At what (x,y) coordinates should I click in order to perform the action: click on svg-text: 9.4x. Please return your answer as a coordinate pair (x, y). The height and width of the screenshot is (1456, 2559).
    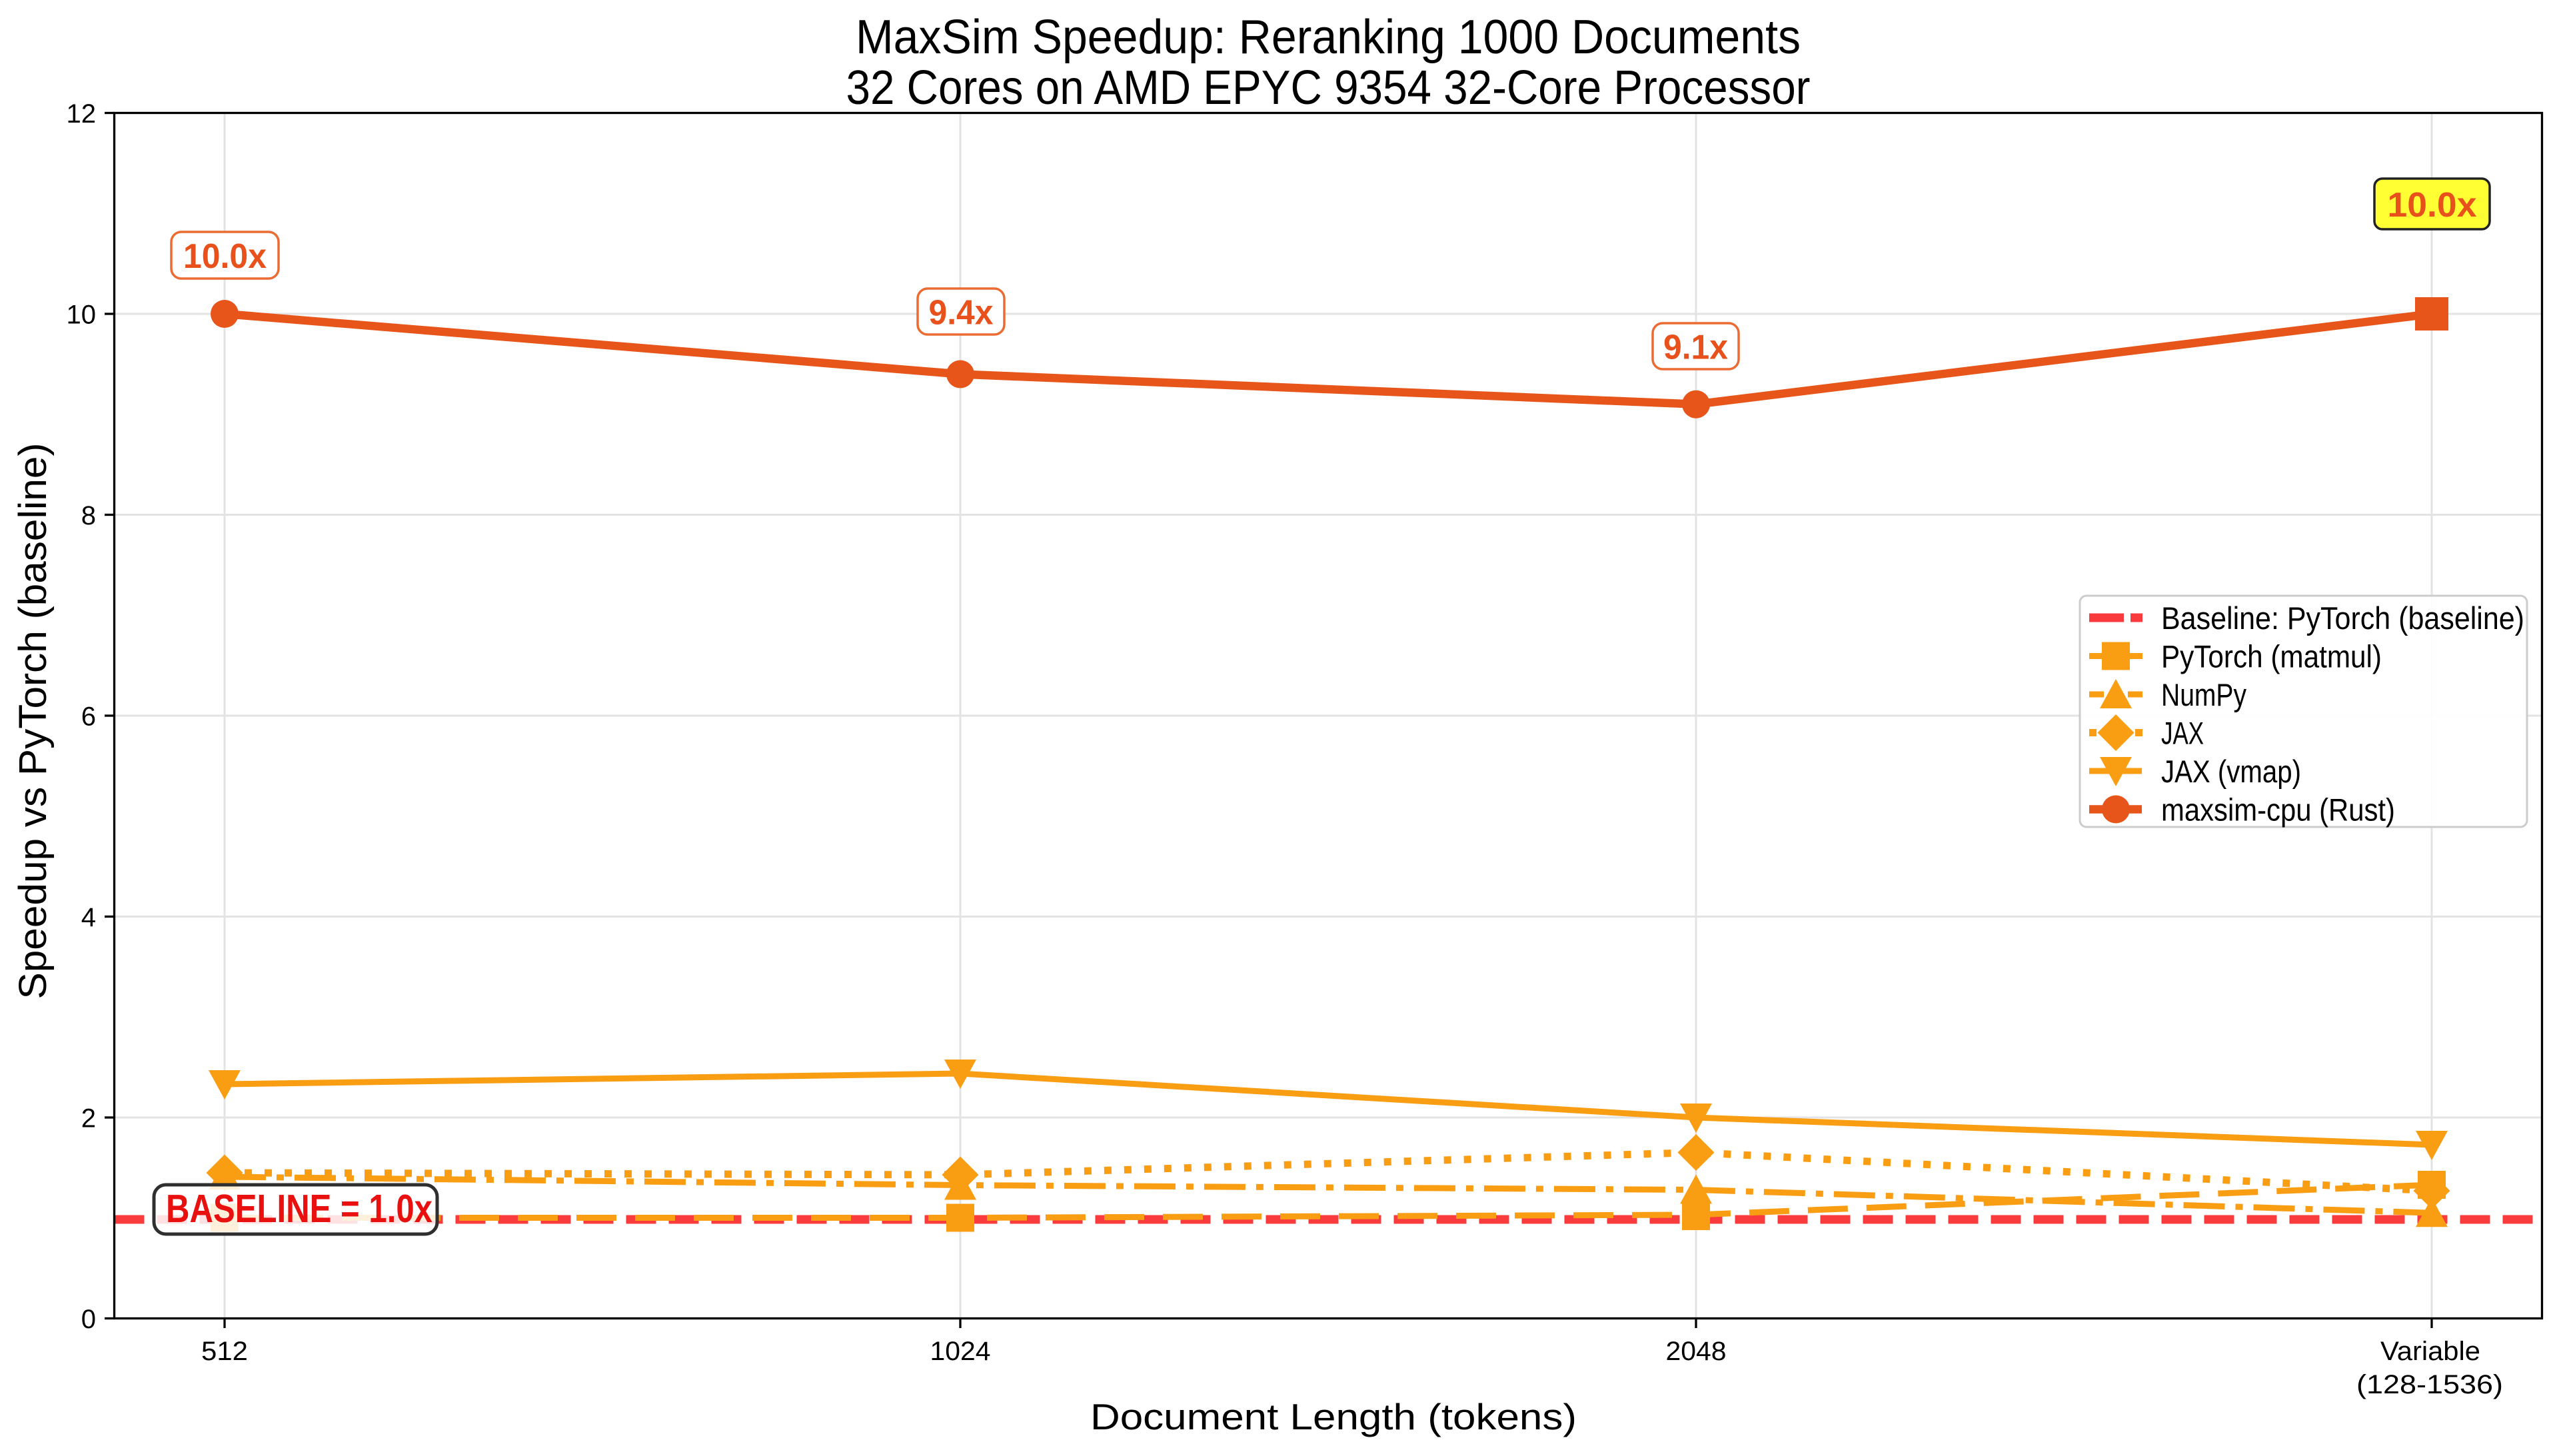
    Looking at the image, I should click on (961, 313).